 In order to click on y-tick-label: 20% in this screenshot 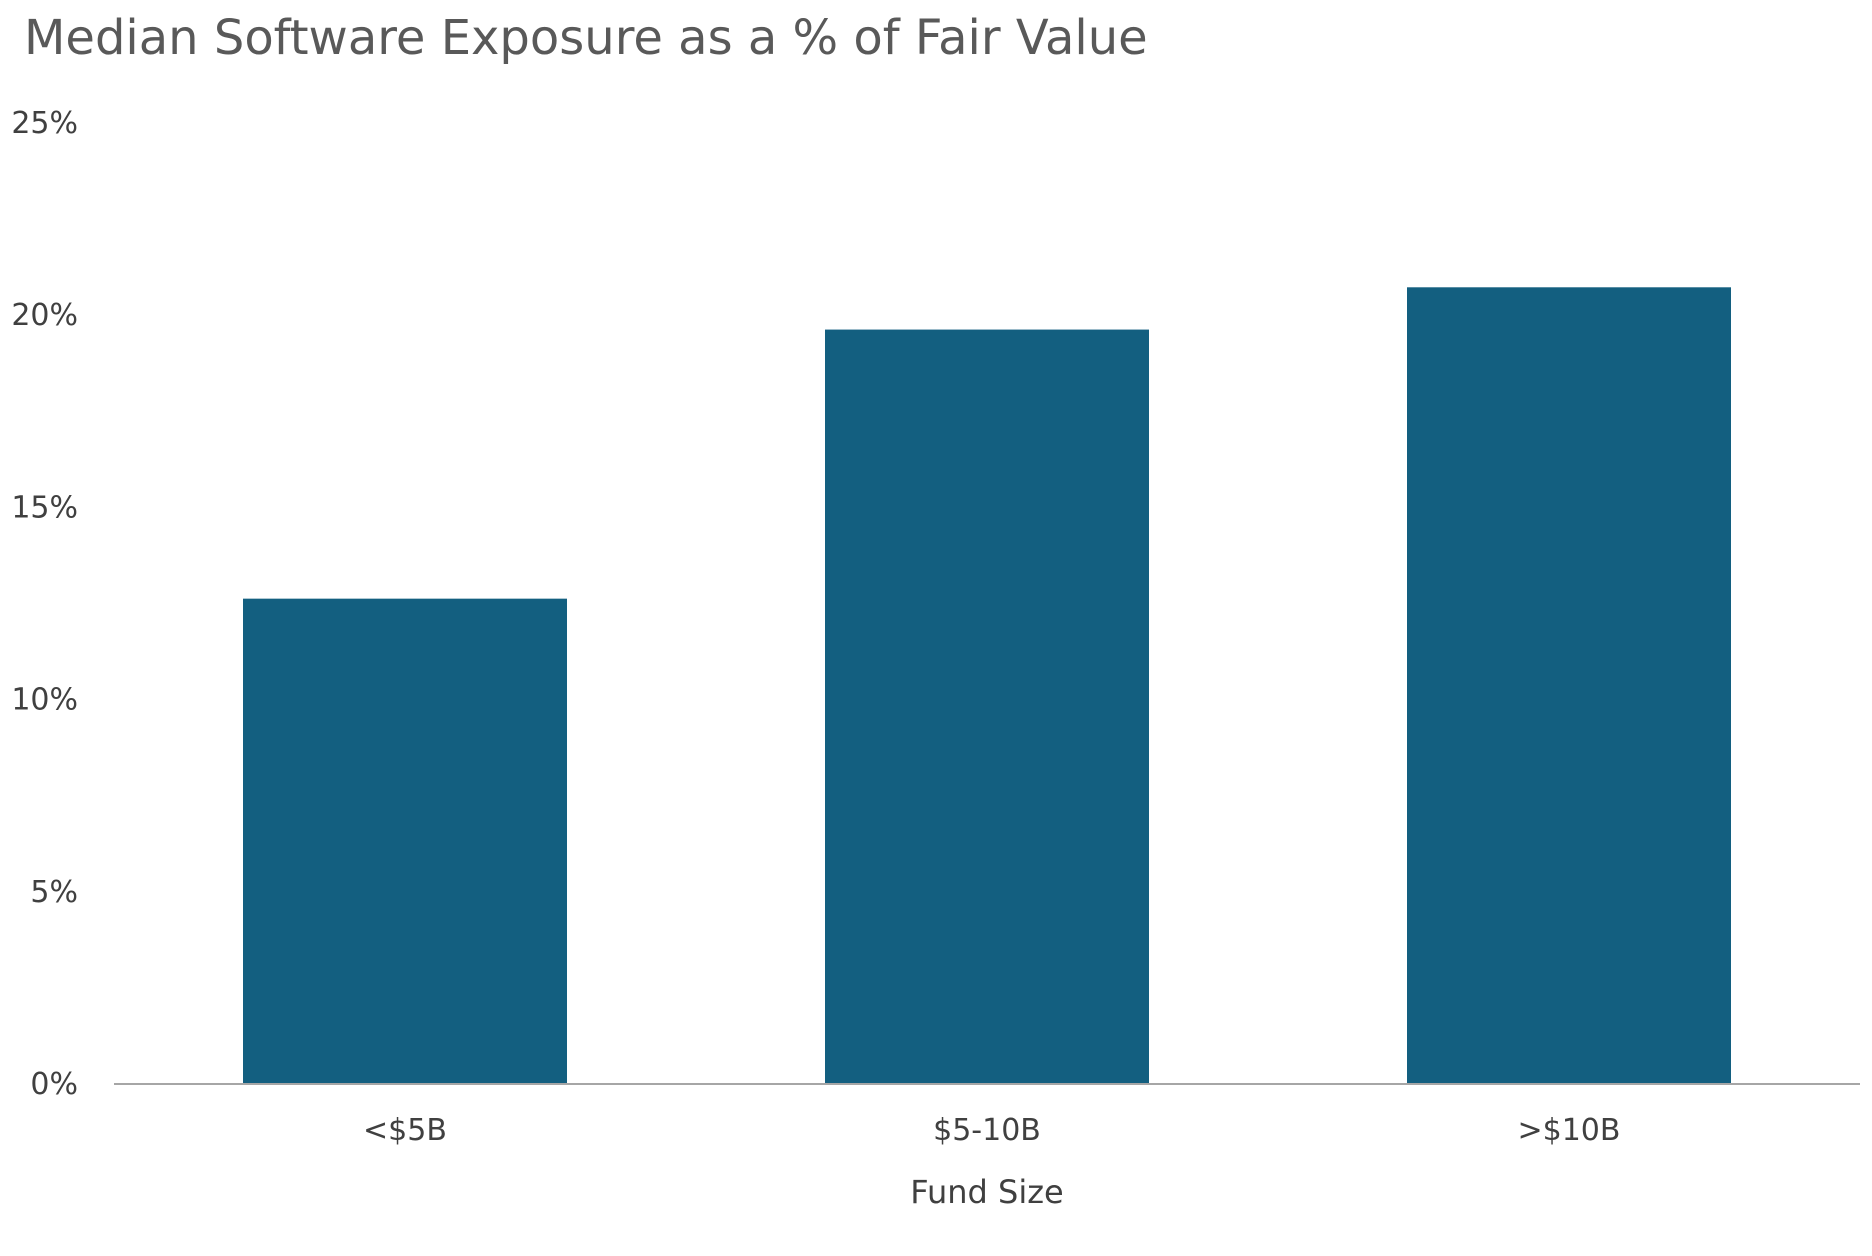, I will do `click(44, 315)`.